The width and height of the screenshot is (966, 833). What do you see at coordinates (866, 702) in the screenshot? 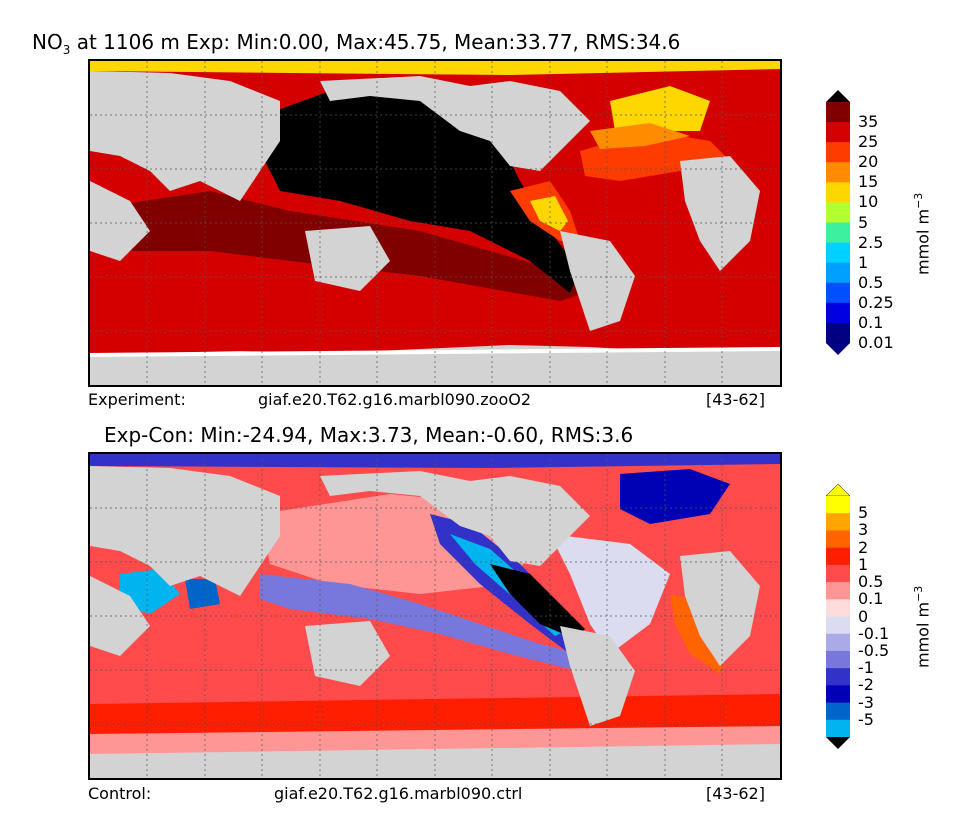
I see `bottom-colorbar-tick-label: -3` at bounding box center [866, 702].